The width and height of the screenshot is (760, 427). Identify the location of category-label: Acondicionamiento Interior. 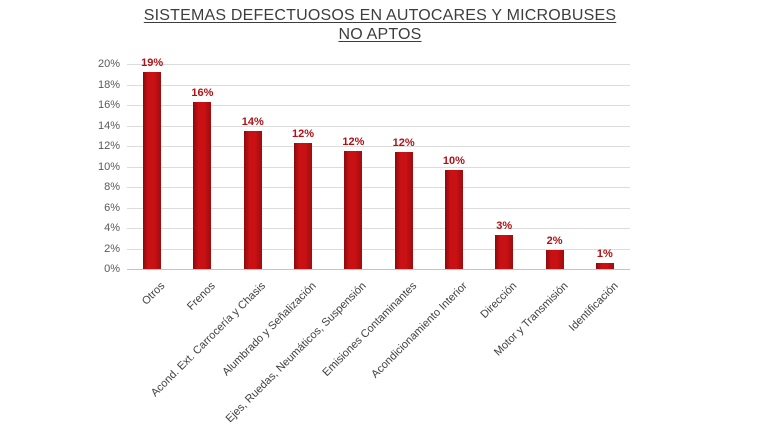
(419, 330).